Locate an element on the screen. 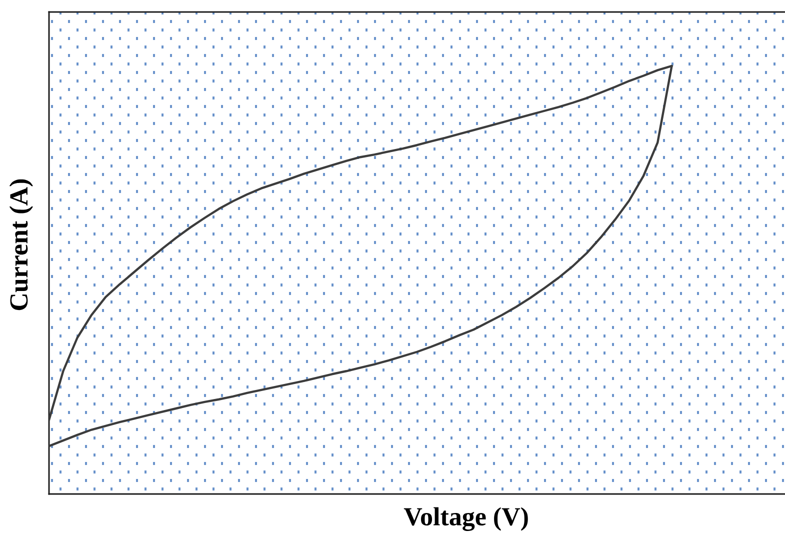 The width and height of the screenshot is (785, 533). x-axis-title: Voltage (V) is located at coordinates (466, 519).